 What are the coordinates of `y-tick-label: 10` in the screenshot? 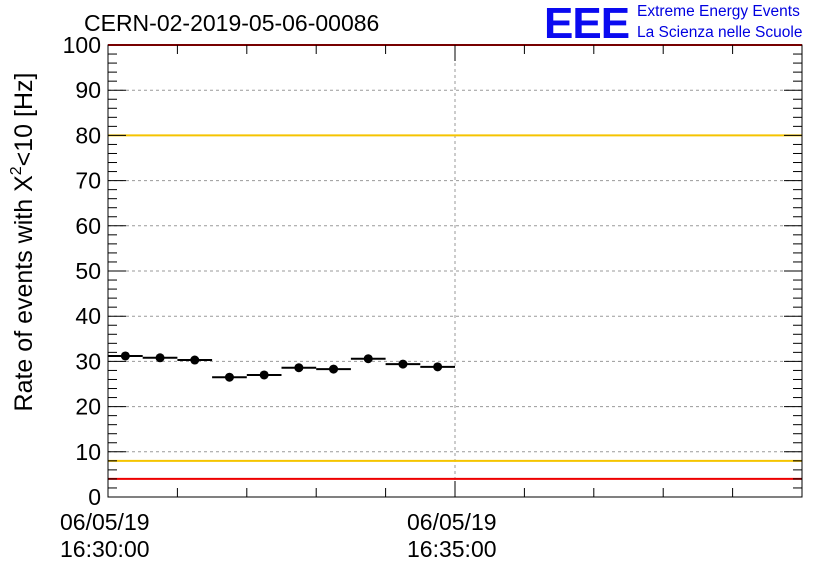 It's located at (88, 452).